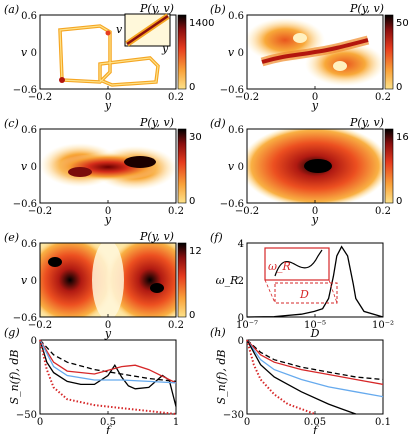  Describe the element at coordinates (383, 211) in the screenshot. I see `xtick-d: 0.2` at that location.